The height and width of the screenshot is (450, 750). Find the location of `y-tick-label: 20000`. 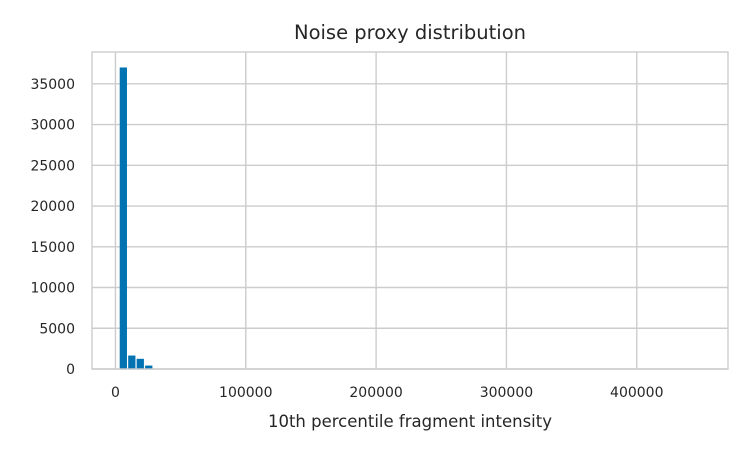

y-tick-label: 20000 is located at coordinates (52, 207).